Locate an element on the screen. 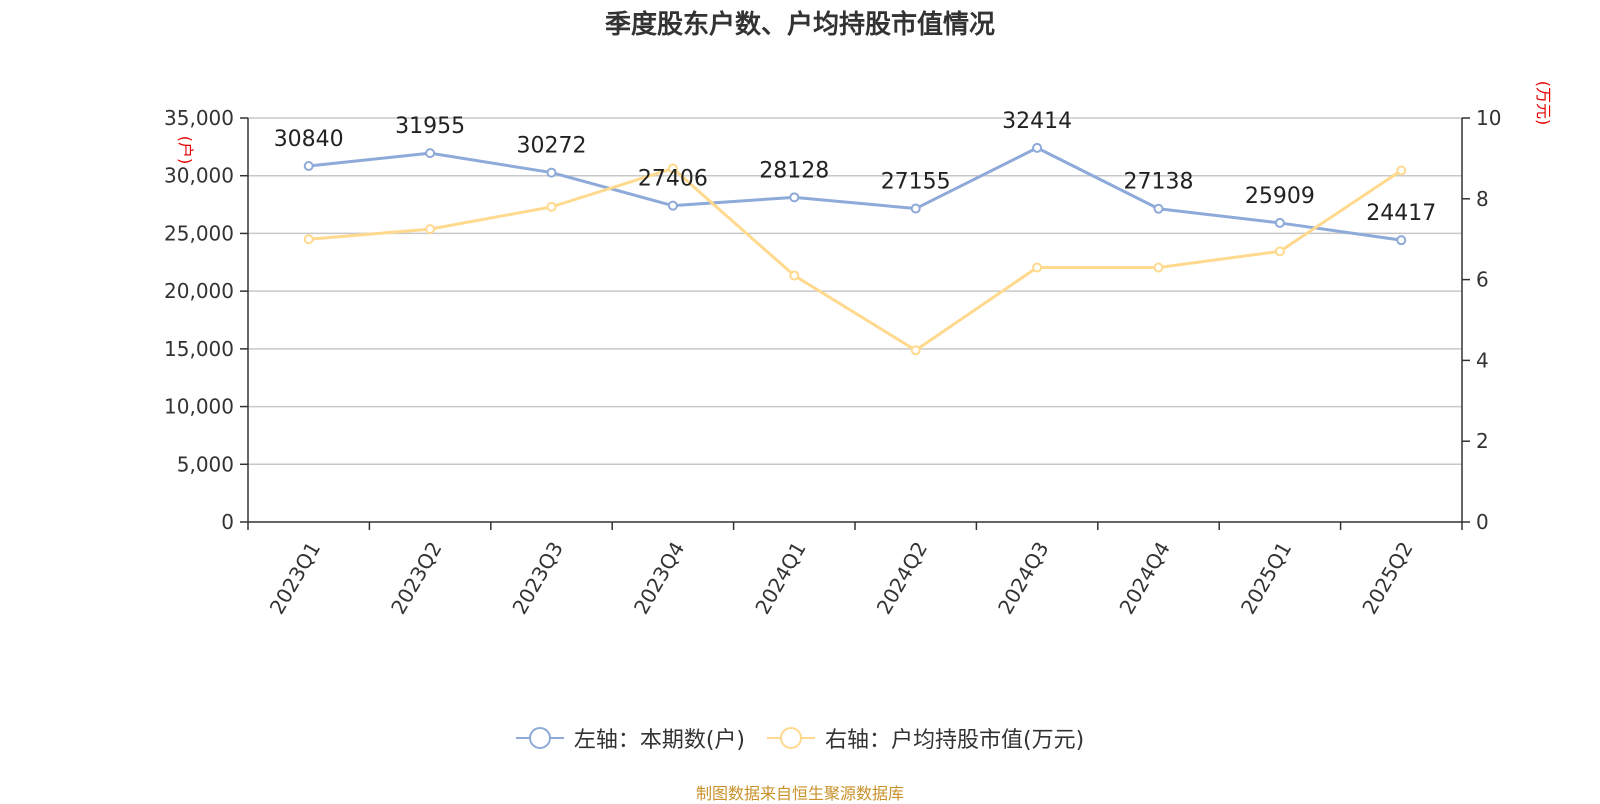 The image size is (1600, 804). right-tick-label: 0 is located at coordinates (1482, 522).